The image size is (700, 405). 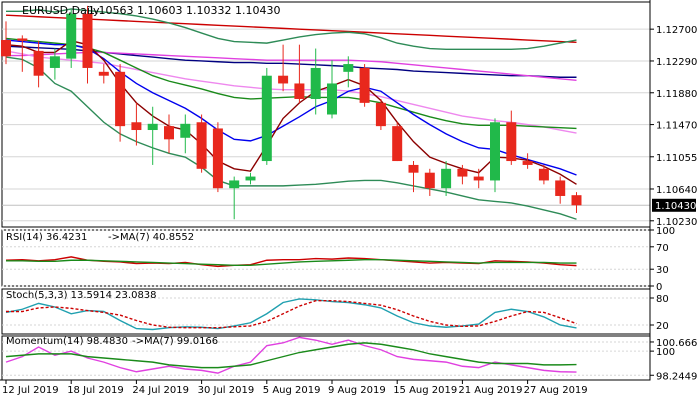 I want to click on current-price-box, so click(x=674, y=205).